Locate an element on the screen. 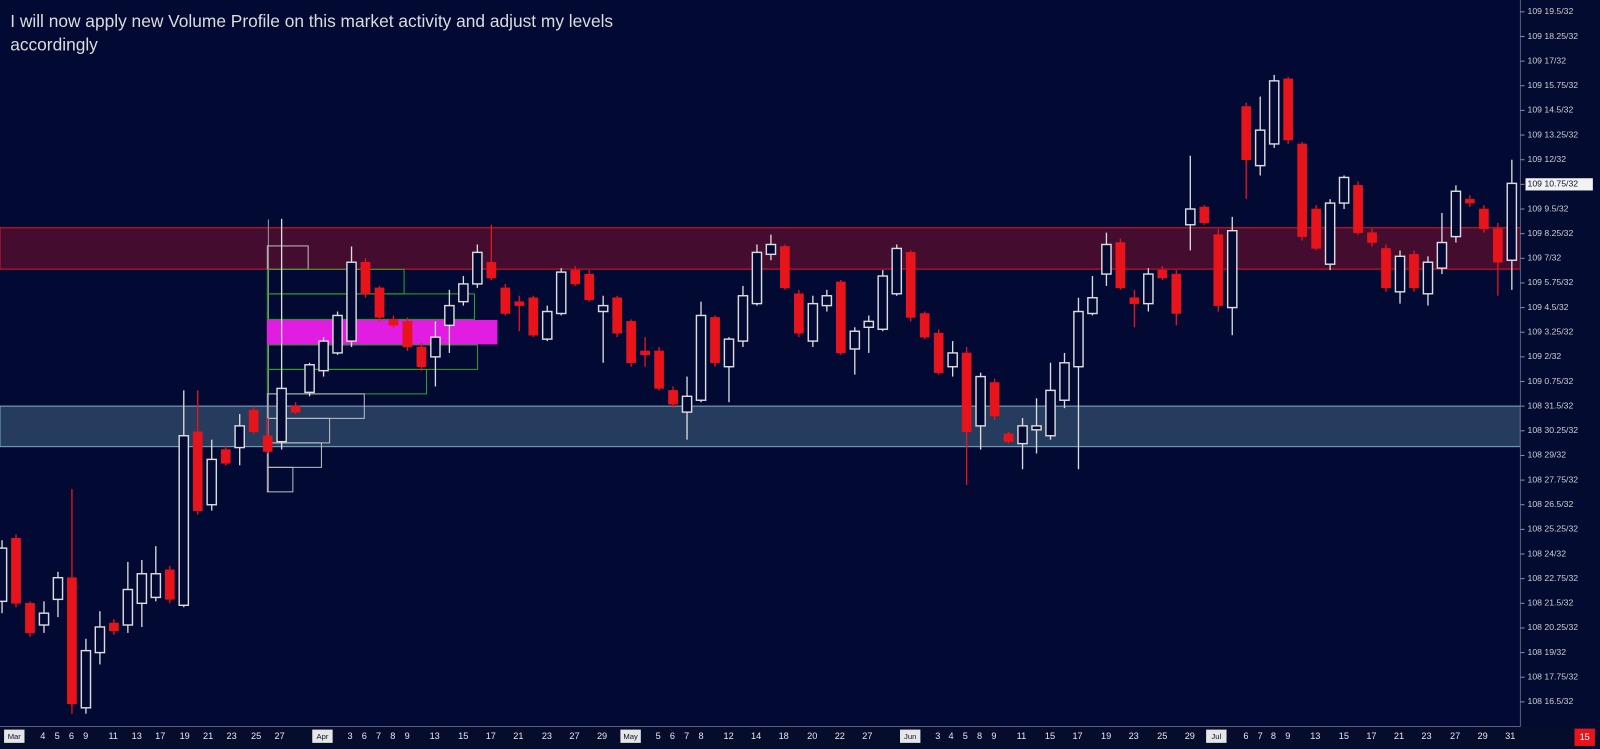 The image size is (1600, 749). price-zone is located at coordinates (761, 426).